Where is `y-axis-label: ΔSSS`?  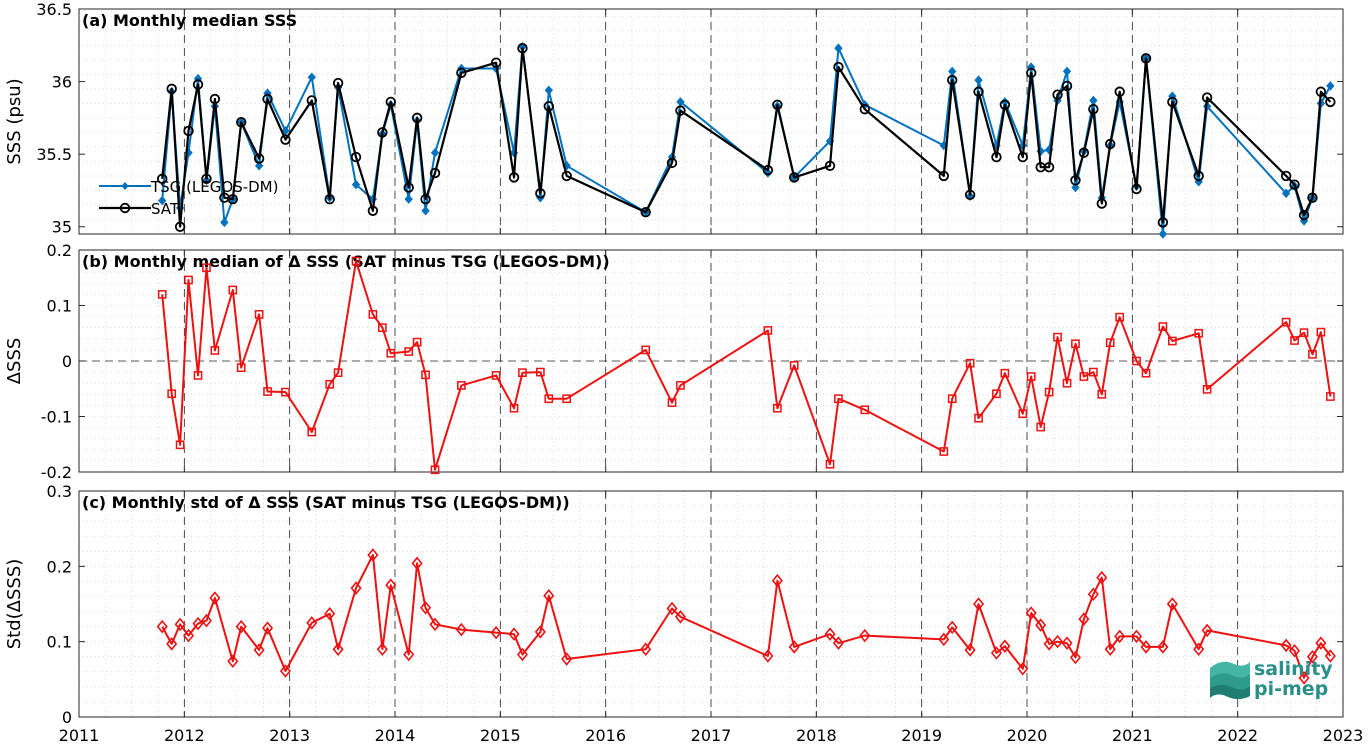 y-axis-label: ΔSSS is located at coordinates (14, 361).